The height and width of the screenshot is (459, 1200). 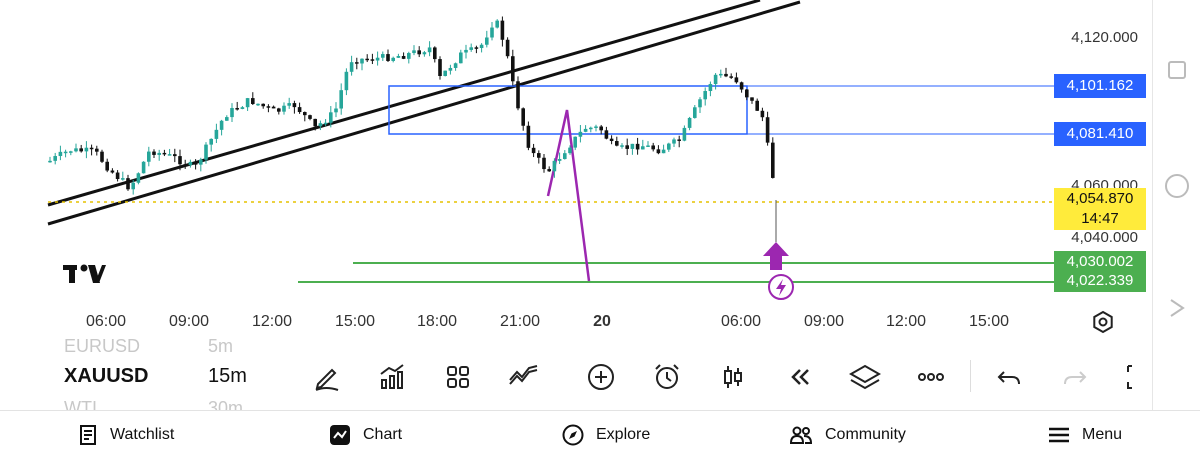 What do you see at coordinates (1100, 281) in the screenshot?
I see `target-2-price-tag: 4,022.339` at bounding box center [1100, 281].